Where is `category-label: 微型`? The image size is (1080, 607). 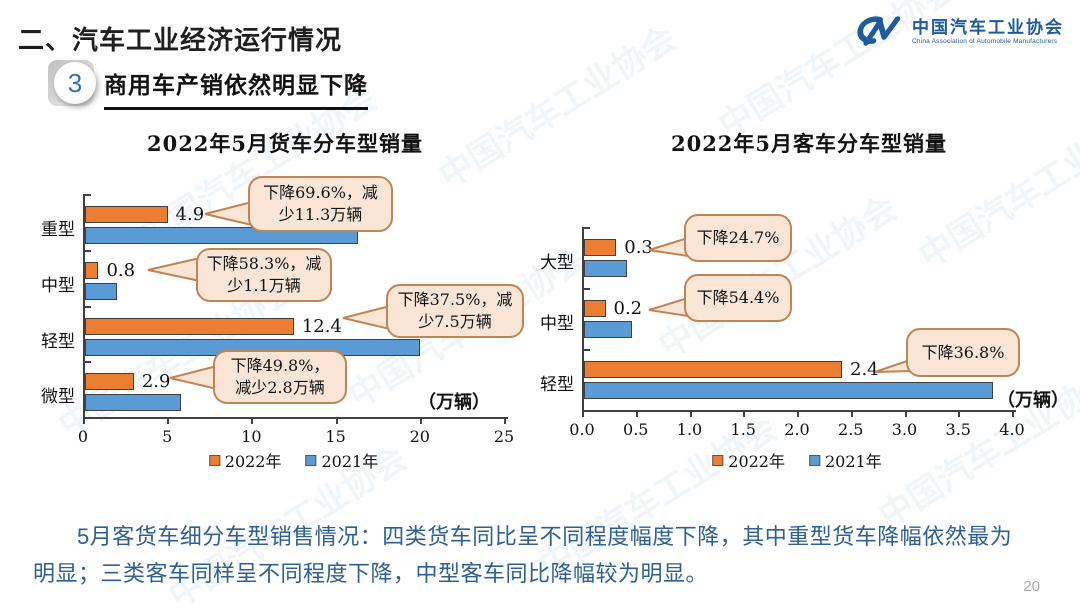
category-label: 微型 is located at coordinates (58, 397).